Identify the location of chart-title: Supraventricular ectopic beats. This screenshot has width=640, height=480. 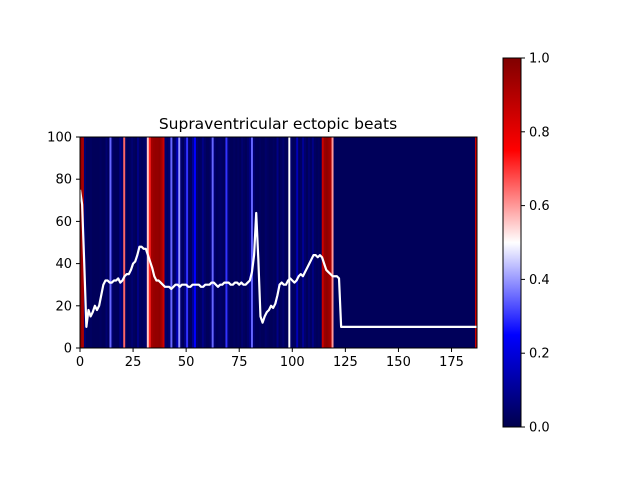
(278, 124).